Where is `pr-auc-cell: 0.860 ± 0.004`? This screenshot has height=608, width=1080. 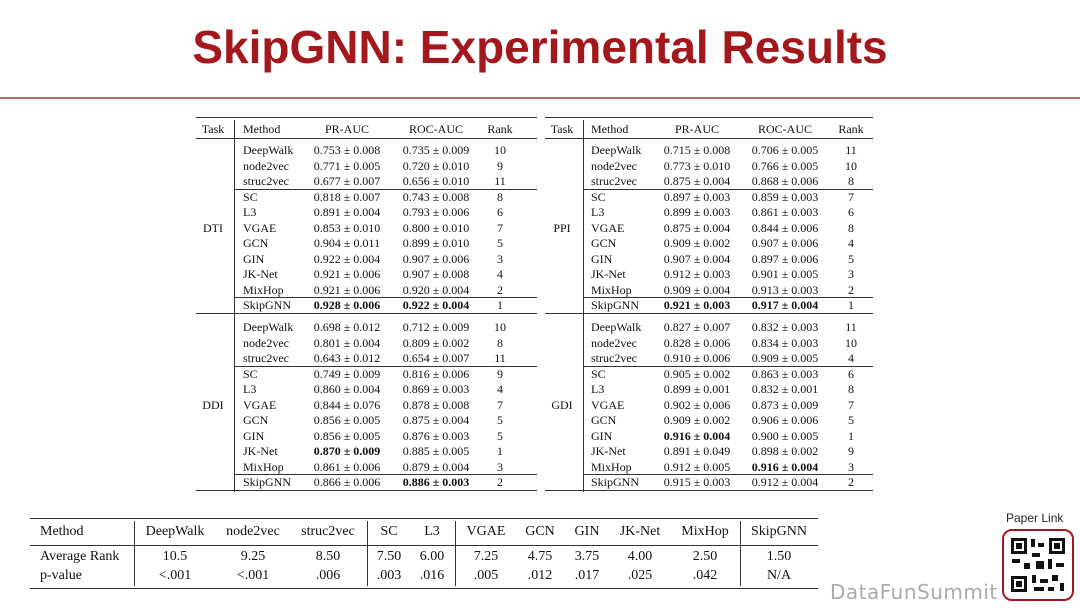
pr-auc-cell: 0.860 ± 0.004 is located at coordinates (347, 389).